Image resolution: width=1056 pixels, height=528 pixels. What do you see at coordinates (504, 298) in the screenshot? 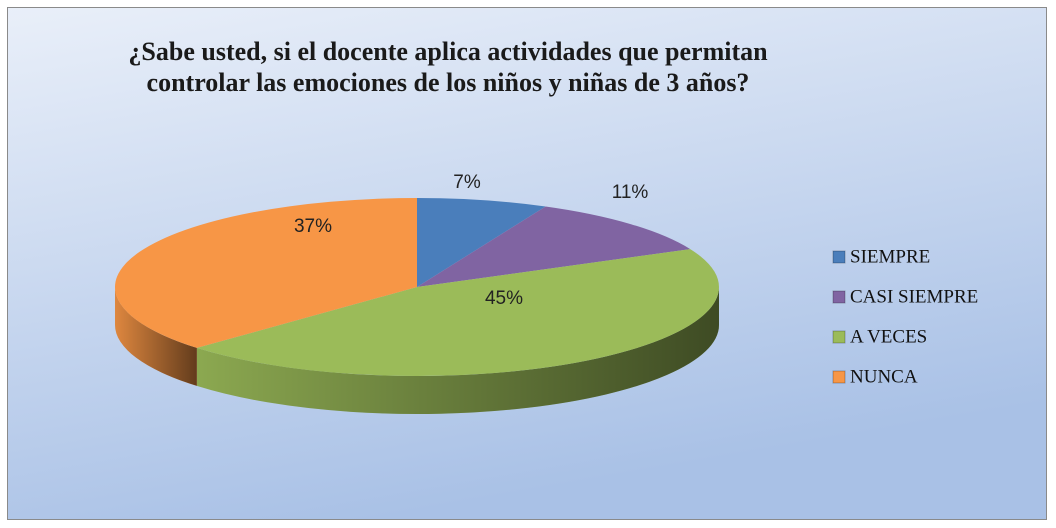
I see `data-label: 45%` at bounding box center [504, 298].